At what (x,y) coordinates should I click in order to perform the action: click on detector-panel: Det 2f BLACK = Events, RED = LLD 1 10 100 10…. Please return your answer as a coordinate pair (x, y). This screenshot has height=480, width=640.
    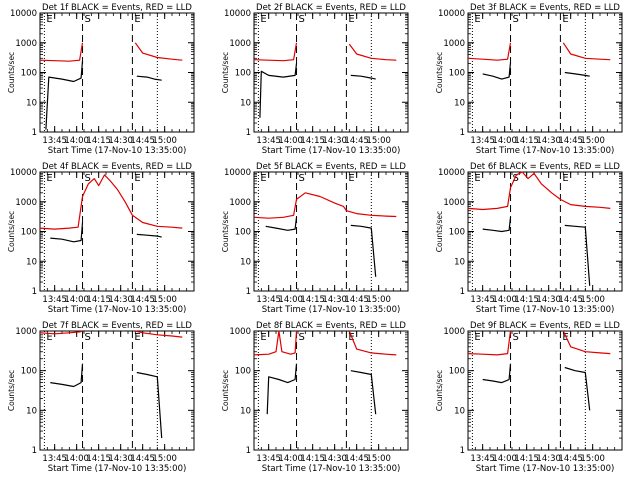
    Looking at the image, I should click on (315, 79).